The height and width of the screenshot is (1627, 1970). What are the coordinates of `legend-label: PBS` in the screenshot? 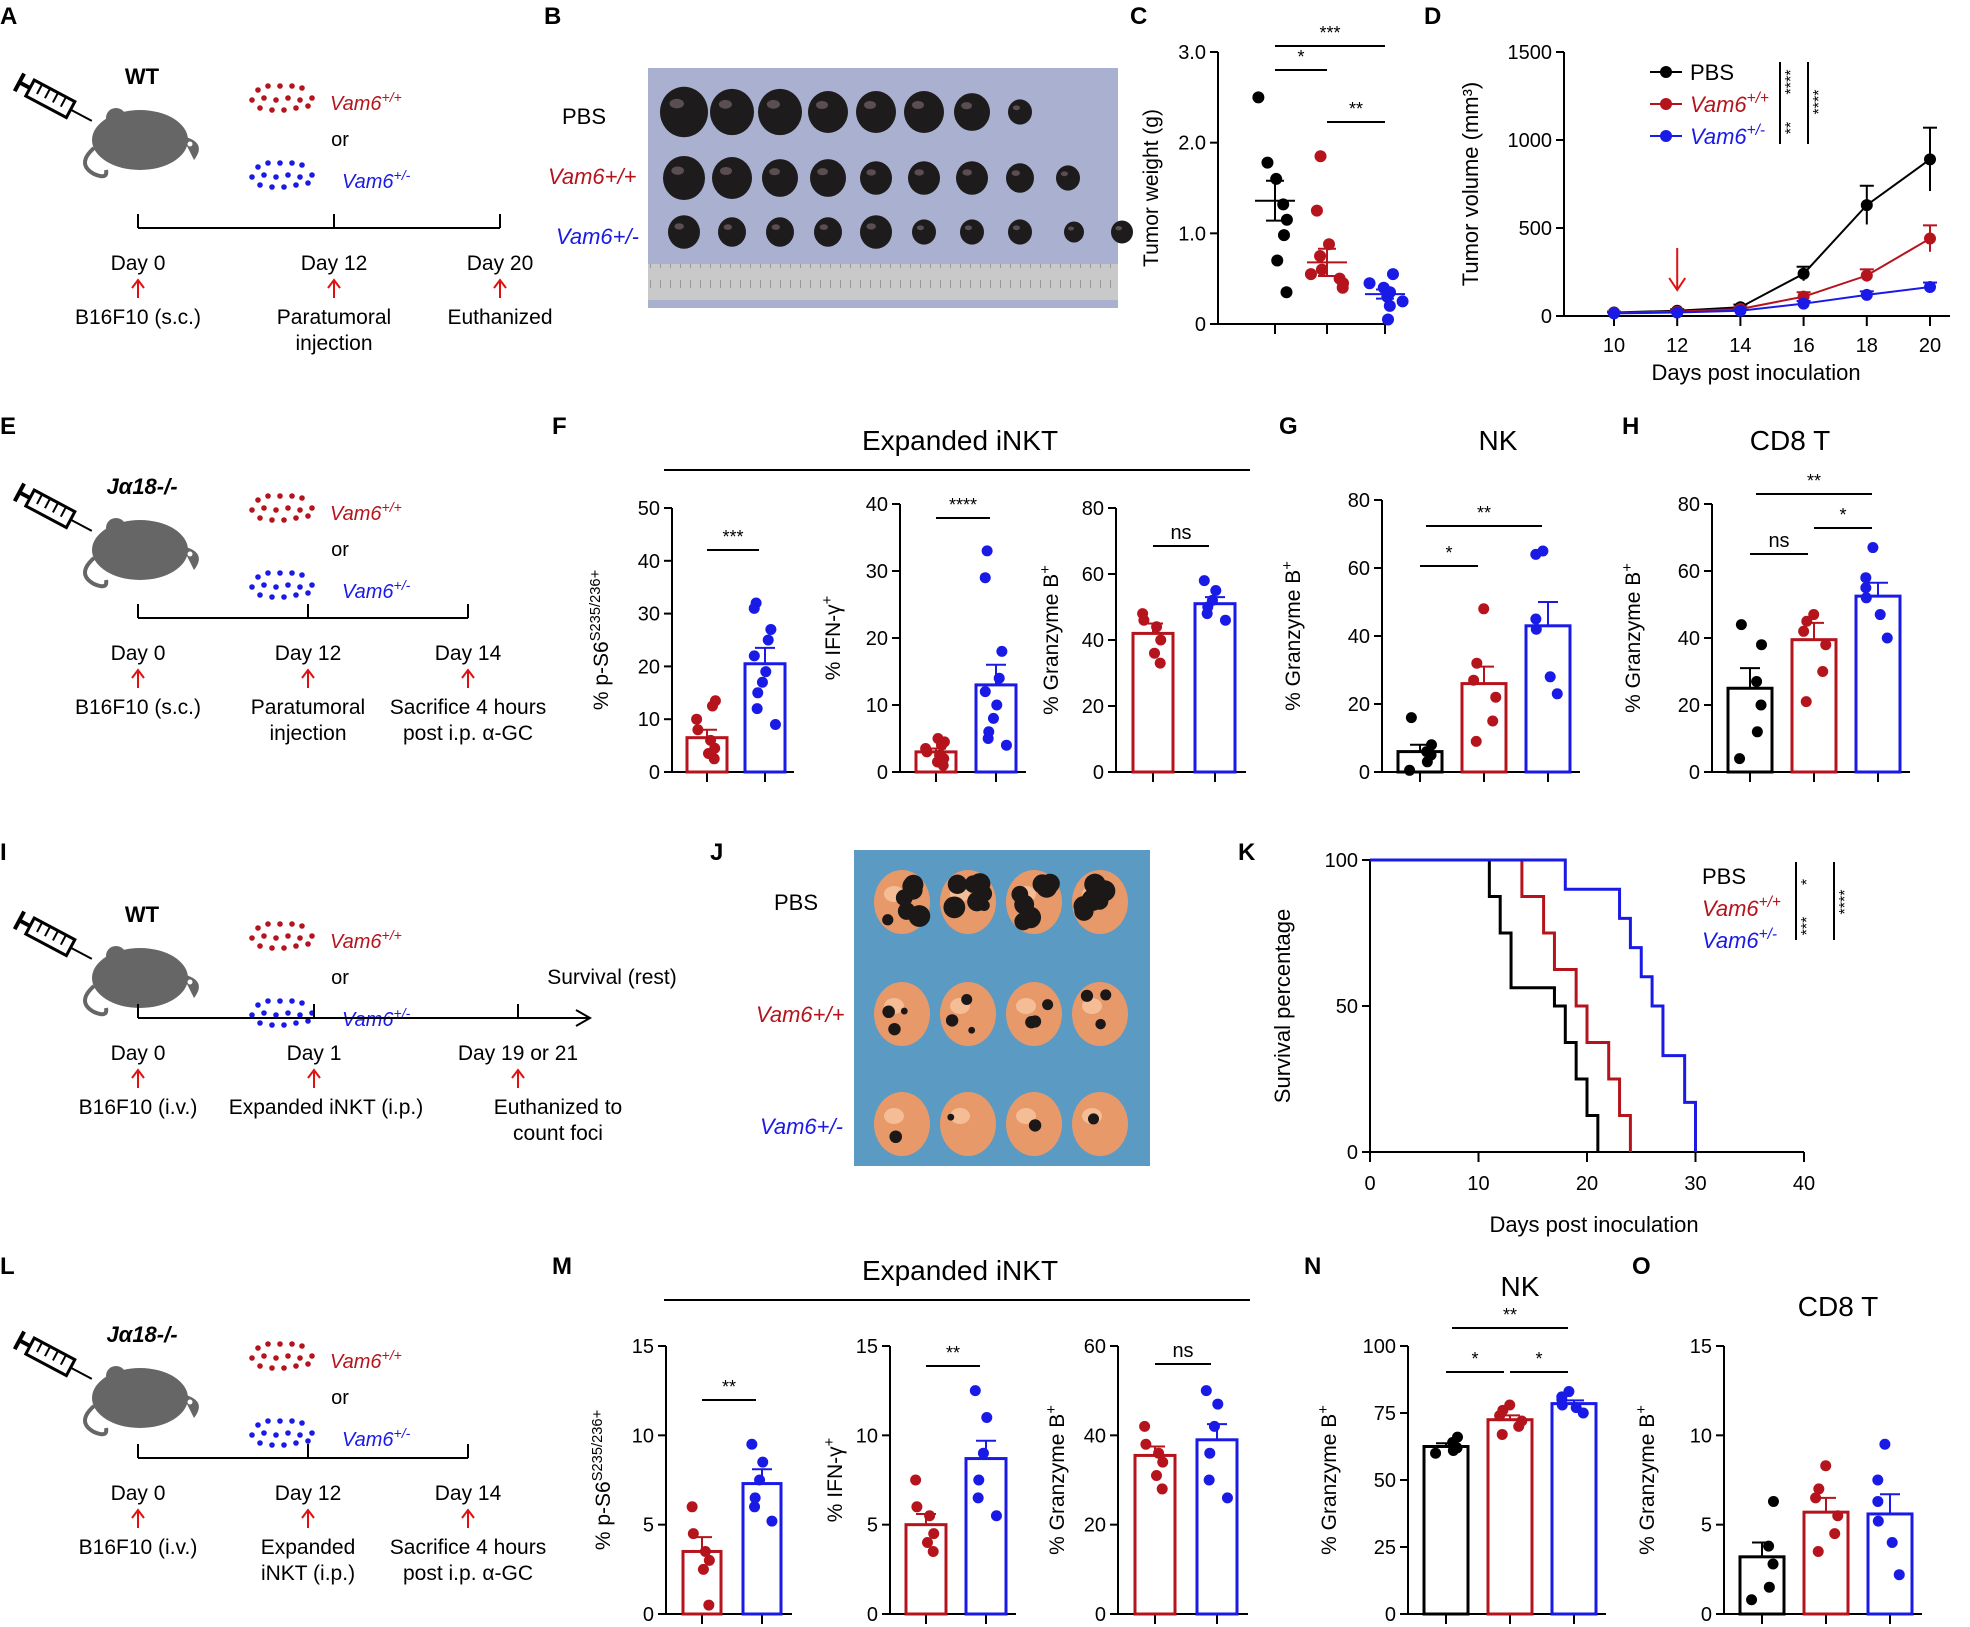 It's located at (1724, 876).